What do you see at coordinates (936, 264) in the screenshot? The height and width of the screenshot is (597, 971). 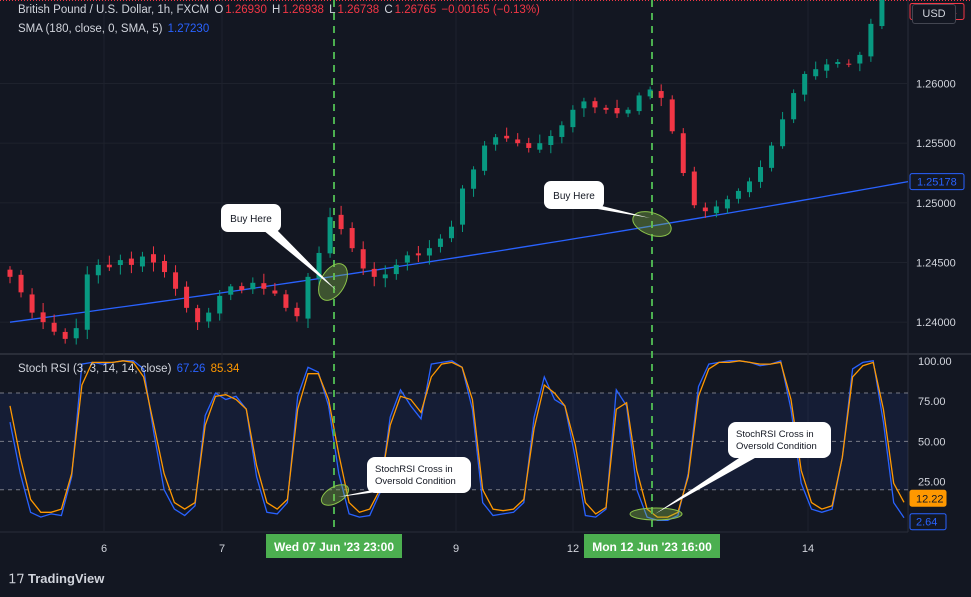 I see `price-tick-label: 1.24500` at bounding box center [936, 264].